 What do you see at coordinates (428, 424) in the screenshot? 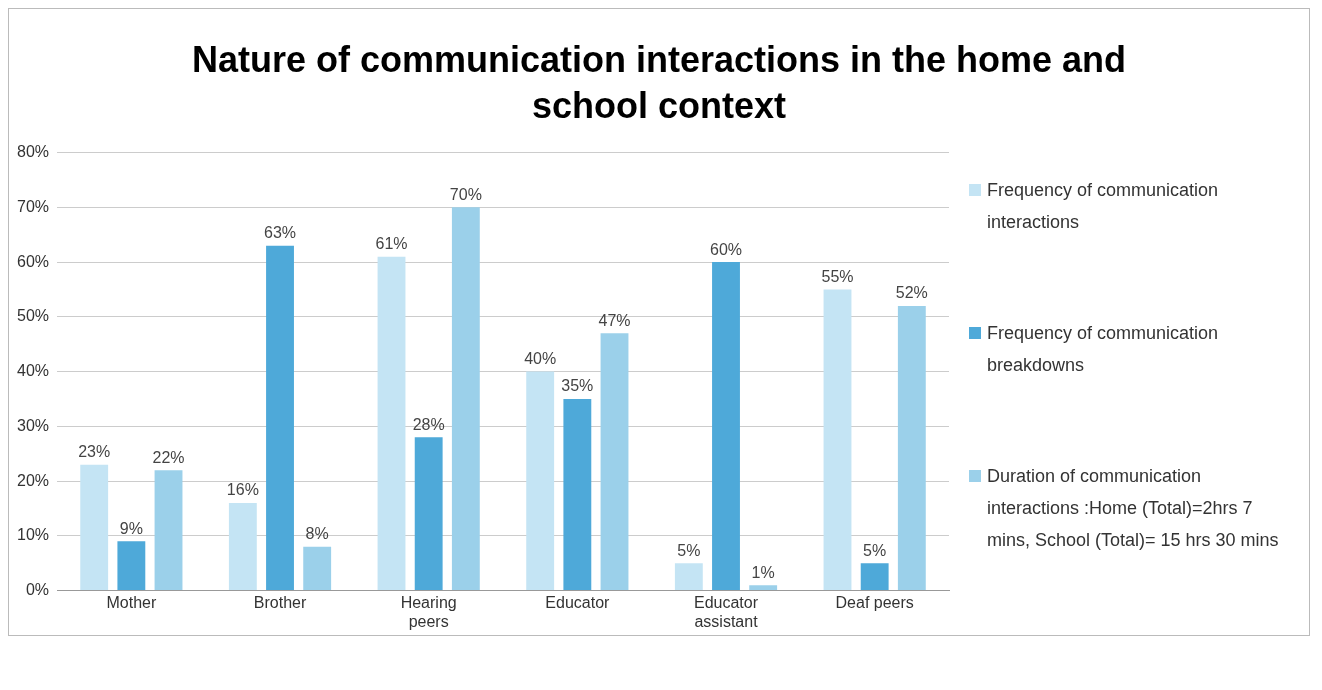
I see `data-label: 28%` at bounding box center [428, 424].